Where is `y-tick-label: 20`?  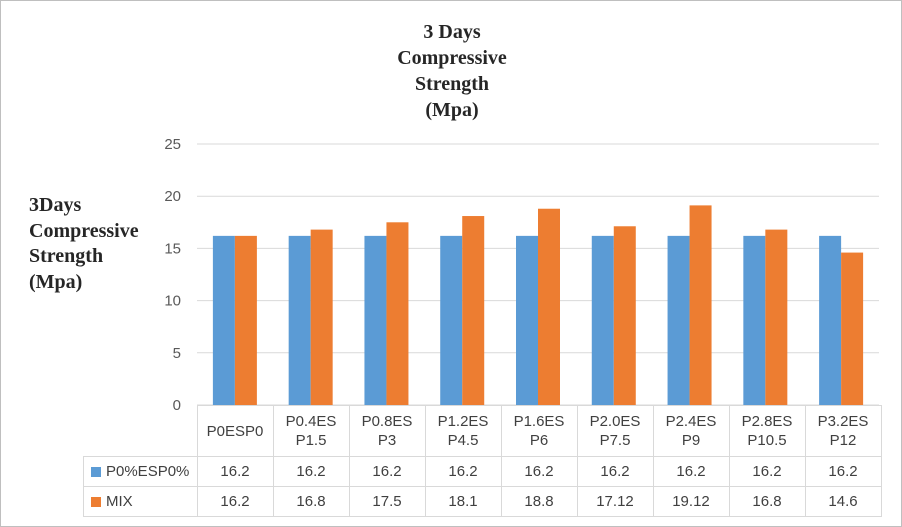 y-tick-label: 20 is located at coordinates (172, 196).